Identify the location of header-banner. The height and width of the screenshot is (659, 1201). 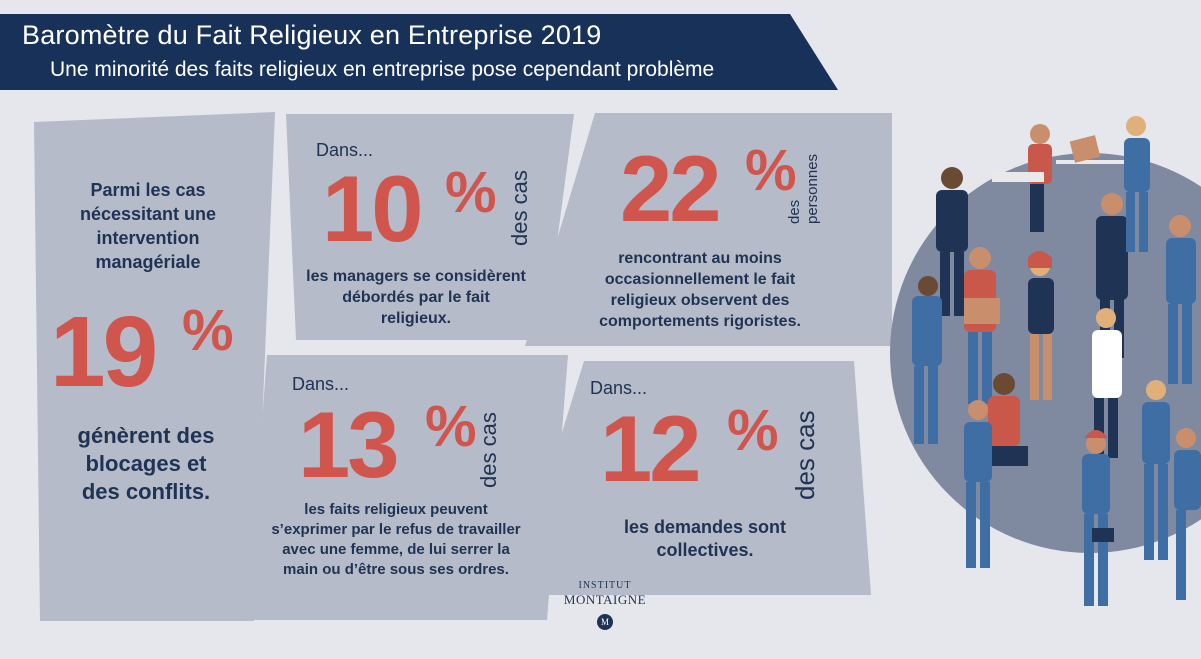
(419, 52).